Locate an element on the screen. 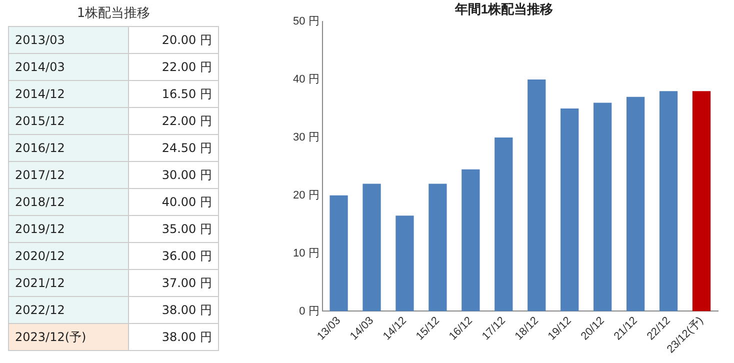 This screenshot has height=363, width=734. category-label: 2016/12 is located at coordinates (68, 148).